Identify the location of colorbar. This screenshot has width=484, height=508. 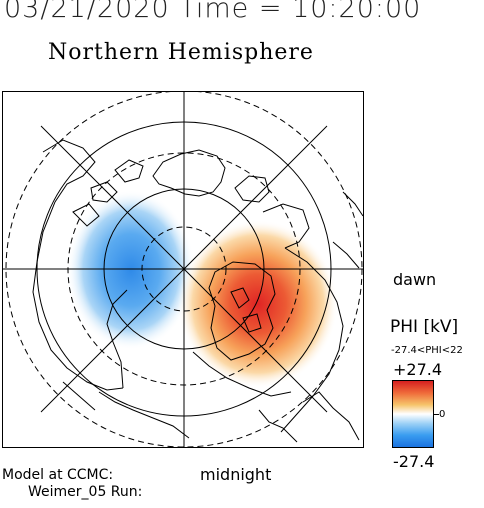
(413, 414).